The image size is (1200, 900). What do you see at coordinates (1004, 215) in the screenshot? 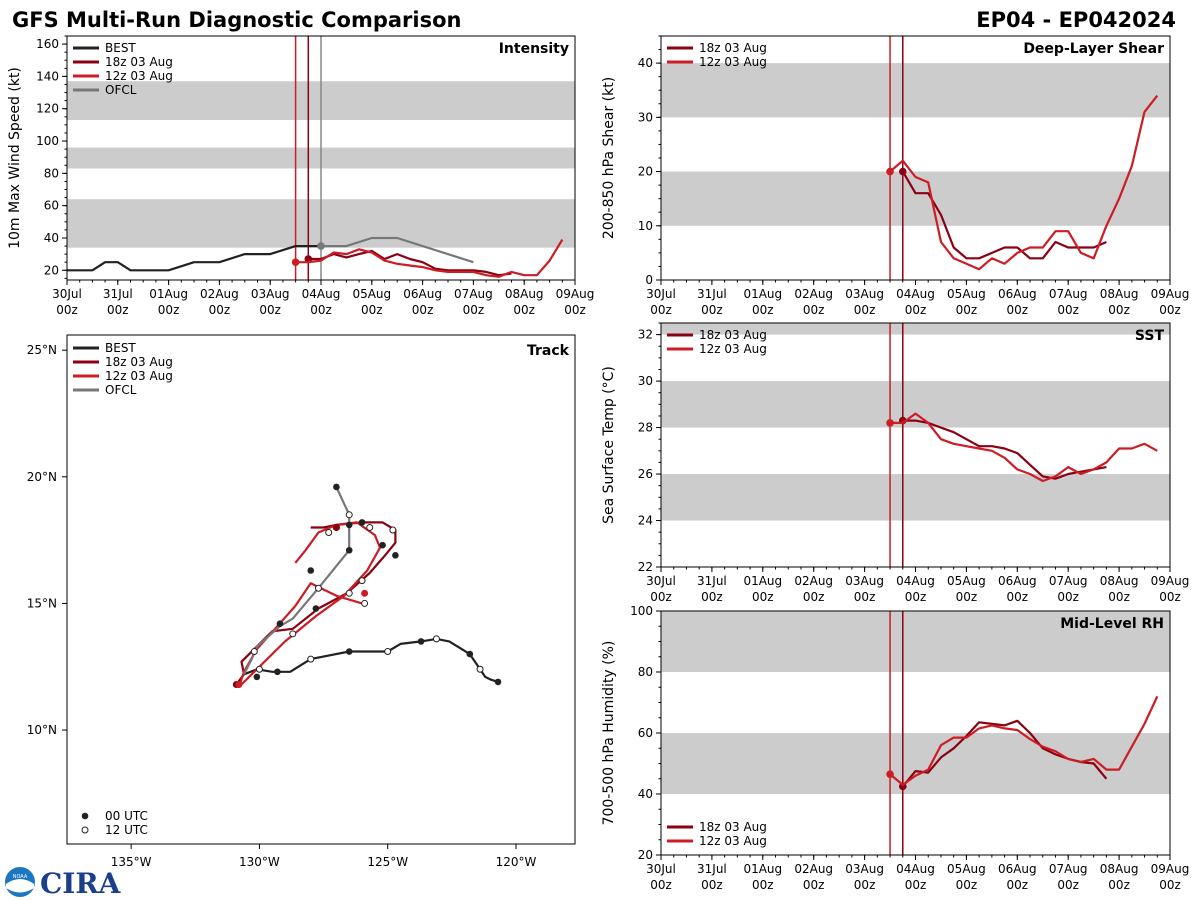
I see `series-line-run18` at bounding box center [1004, 215].